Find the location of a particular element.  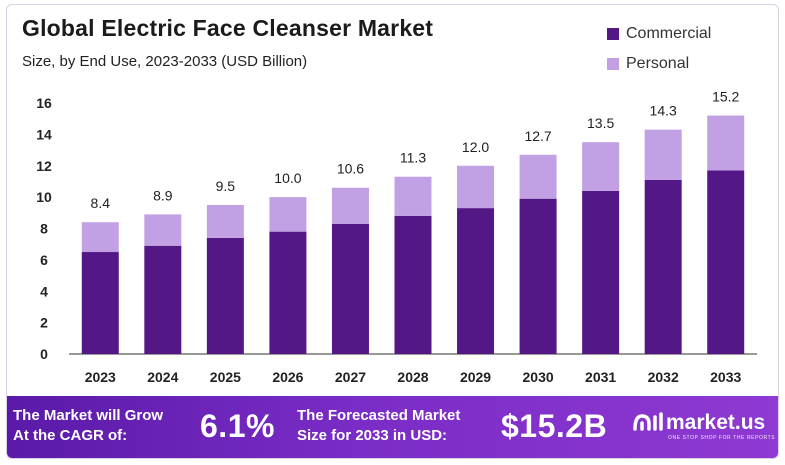

bar-personal-2024 is located at coordinates (163, 230).